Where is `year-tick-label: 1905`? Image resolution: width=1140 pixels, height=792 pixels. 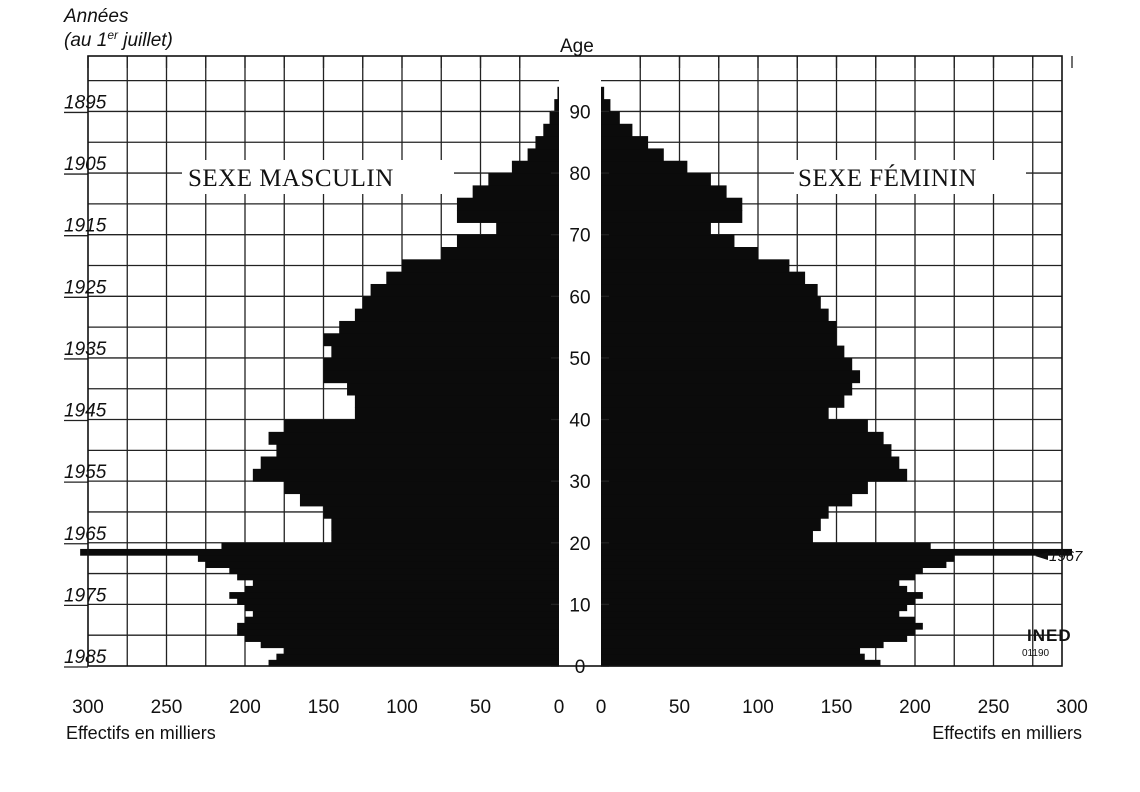
year-tick-label: 1905 is located at coordinates (85, 164).